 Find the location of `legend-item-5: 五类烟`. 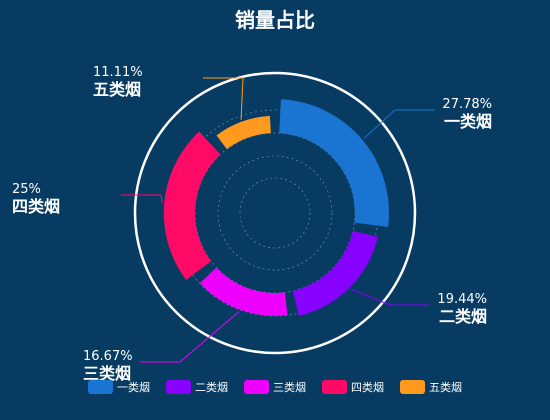

legend-item-5: 五类烟 is located at coordinates (431, 387).